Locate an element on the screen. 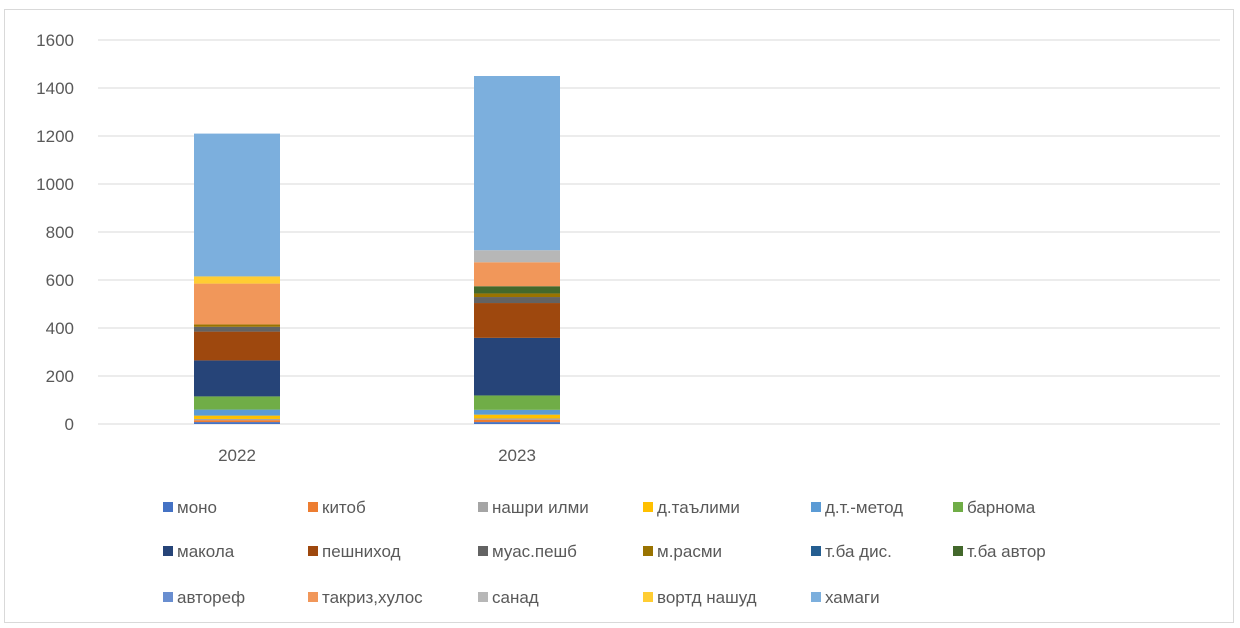 This screenshot has height=628, width=1240. x-tick-label: 2023 is located at coordinates (517, 455).